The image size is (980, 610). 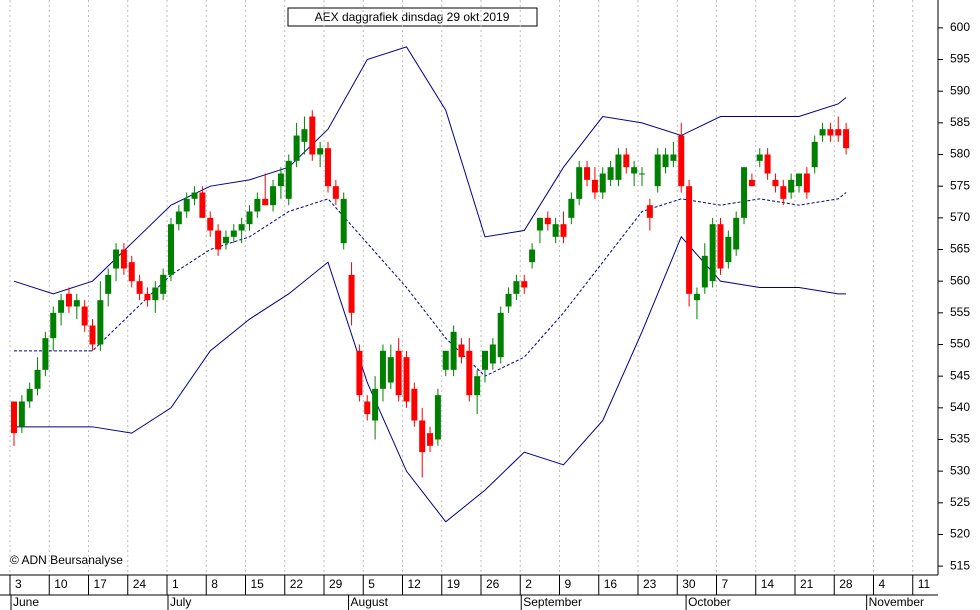 What do you see at coordinates (214, 584) in the screenshot?
I see `x-tick-label: 8` at bounding box center [214, 584].